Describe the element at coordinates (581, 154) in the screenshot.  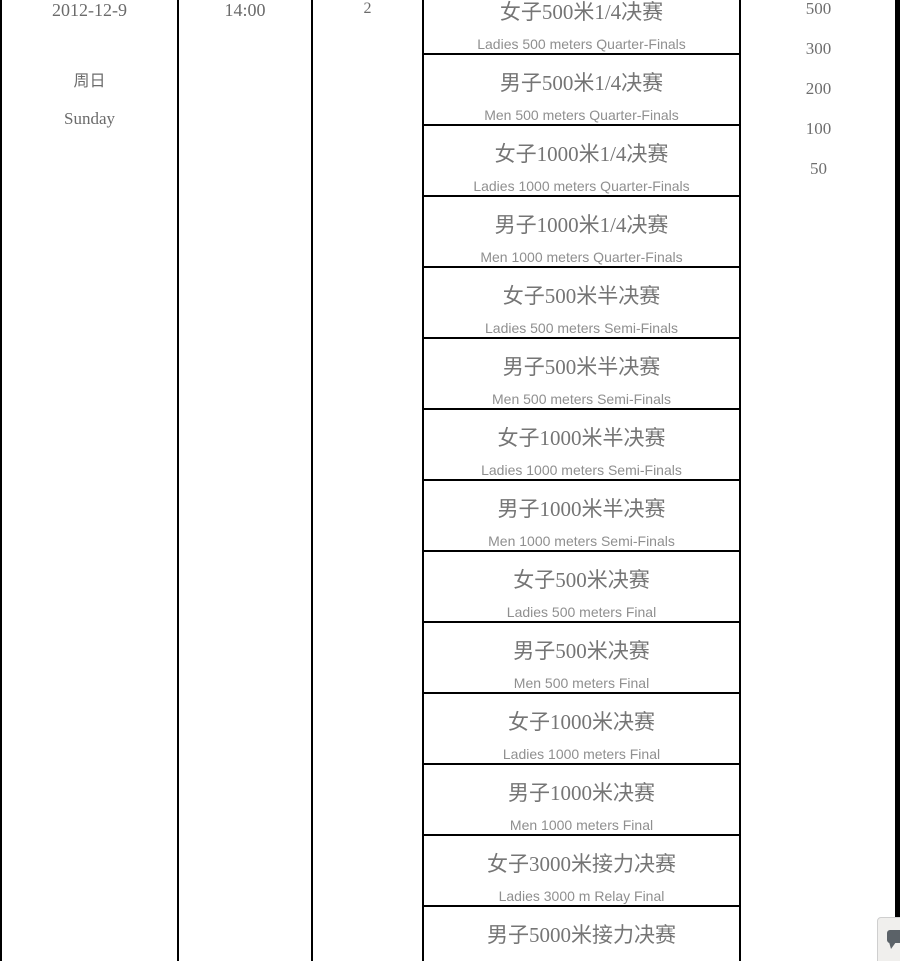
I see `event-name-cn: 女子1000米1/4决赛` at that location.